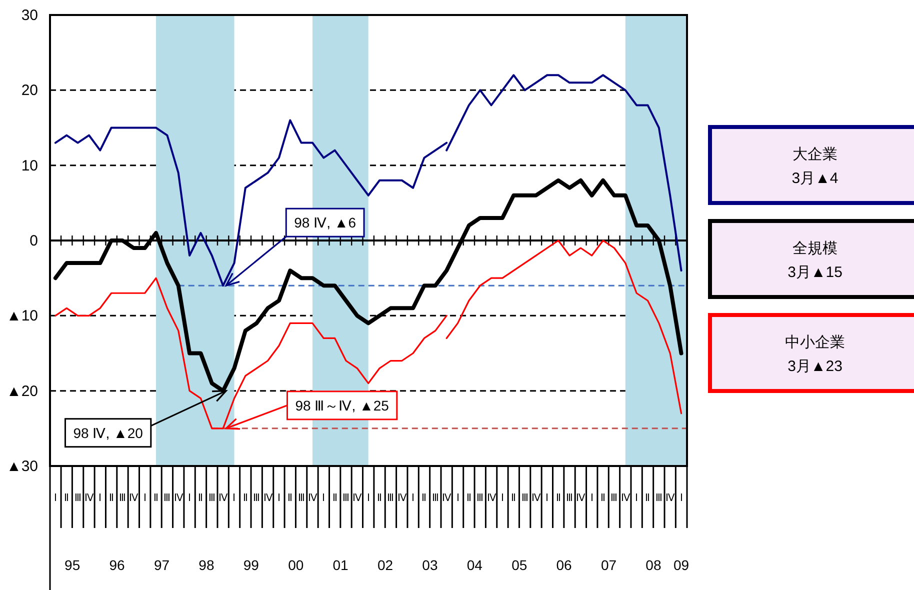 This screenshot has height=590, width=914. Describe the element at coordinates (296, 565) in the screenshot. I see `x-tick-label: 00` at that location.